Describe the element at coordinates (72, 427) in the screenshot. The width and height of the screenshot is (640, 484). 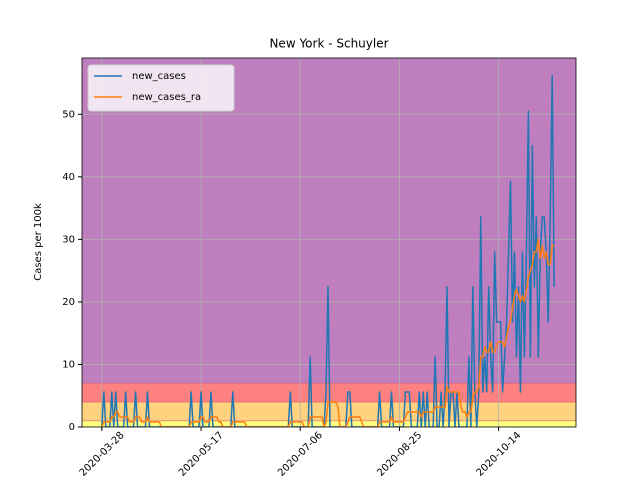
I see `y-tick-label: 0` at that location.